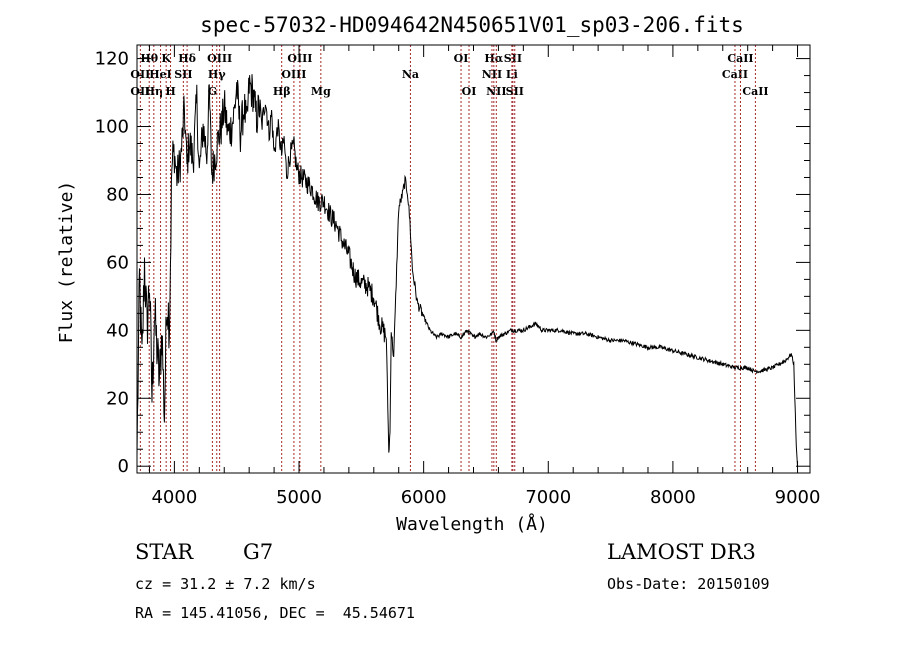 The image size is (900, 649). I want to click on x-tick-label: 8000, so click(673, 497).